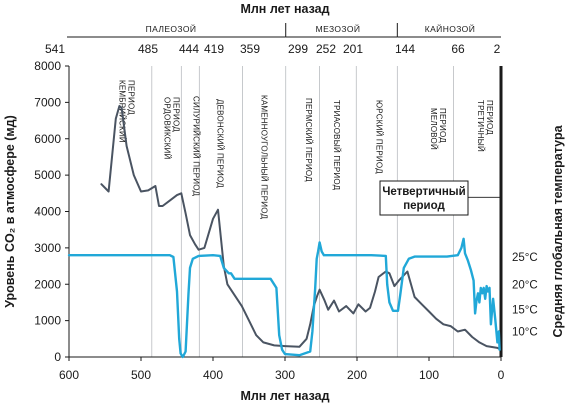 The width and height of the screenshot is (572, 410). What do you see at coordinates (480, 126) in the screenshot?
I see `period-label-line: ТРЕТИЧНЫЙ` at bounding box center [480, 126].